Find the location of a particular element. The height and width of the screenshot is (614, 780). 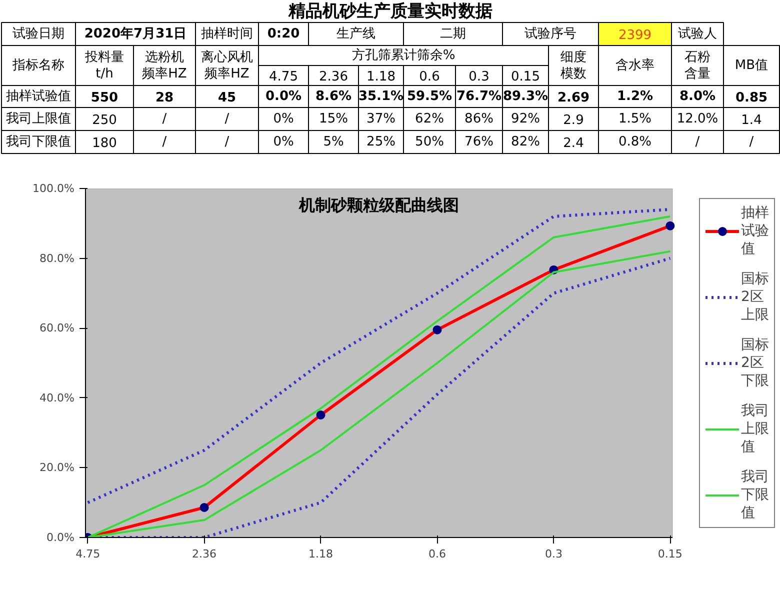

x-tick-label: 4.75 is located at coordinates (88, 554).